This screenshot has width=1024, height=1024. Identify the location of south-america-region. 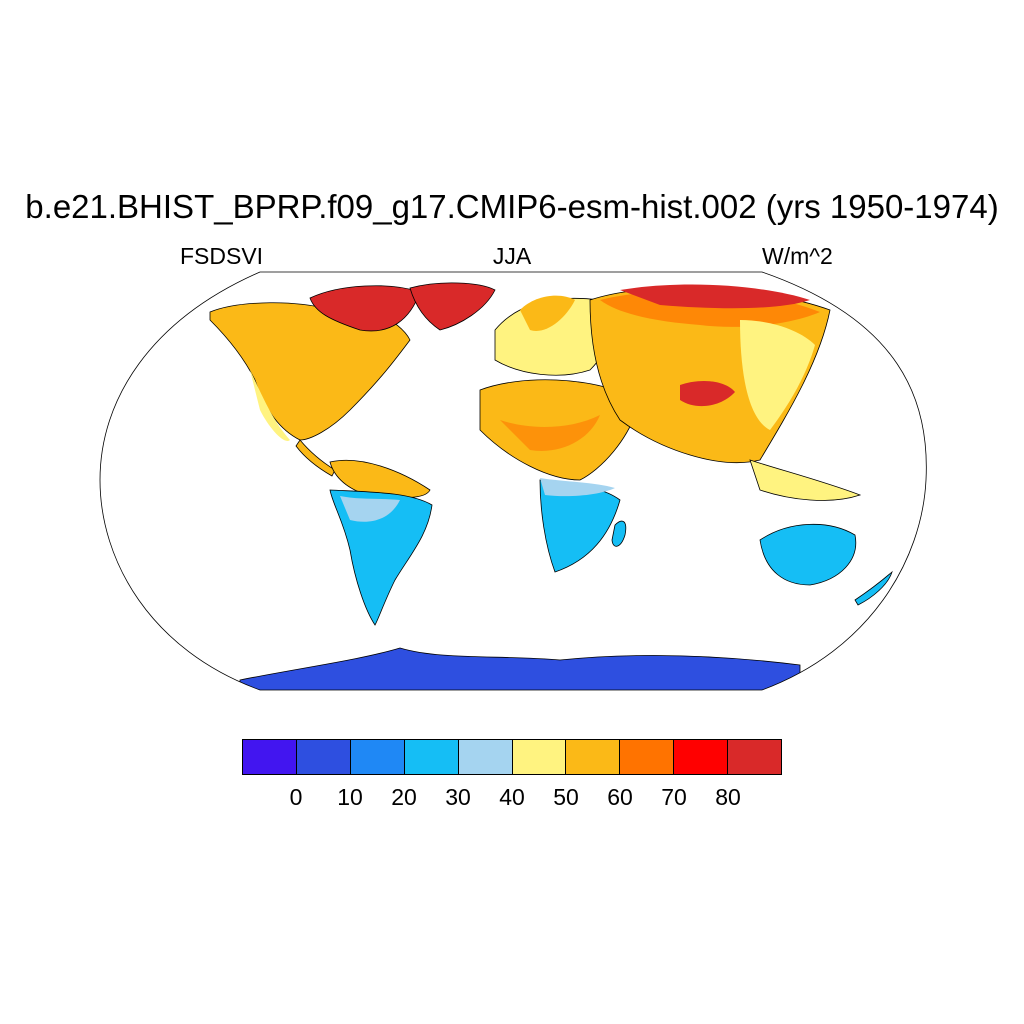
(381, 557).